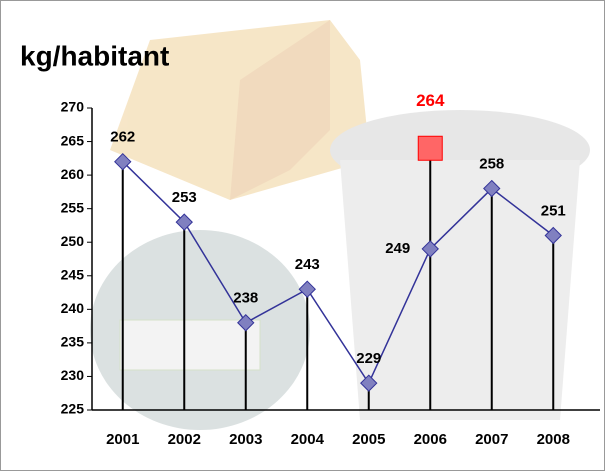  Describe the element at coordinates (553, 210) in the screenshot. I see `value-label: 251` at that location.